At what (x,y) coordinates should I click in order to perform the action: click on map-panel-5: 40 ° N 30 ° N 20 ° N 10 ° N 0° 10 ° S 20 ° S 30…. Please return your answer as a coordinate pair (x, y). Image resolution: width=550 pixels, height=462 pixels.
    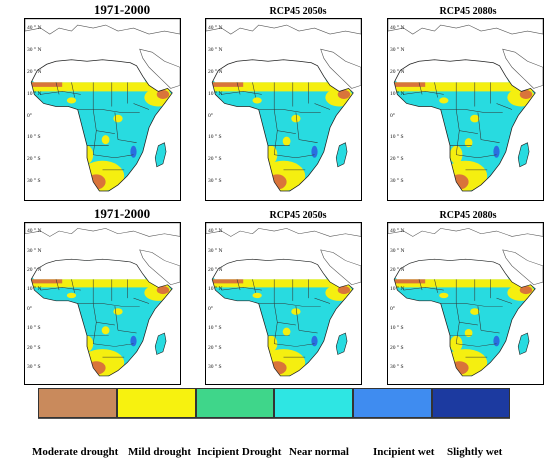
    Looking at the image, I should click on (283, 303).